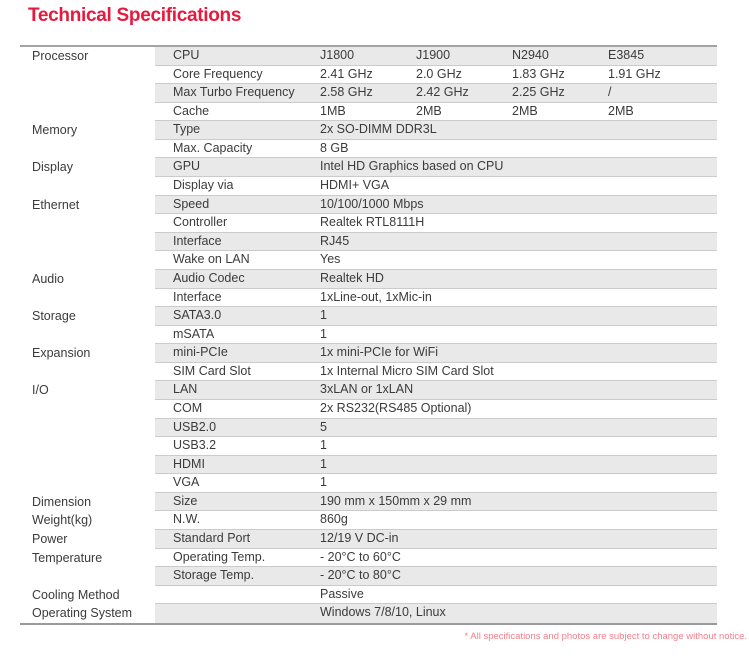 This screenshot has width=749, height=660. Describe the element at coordinates (195, 426) in the screenshot. I see `row-label: USB2.0` at that location.